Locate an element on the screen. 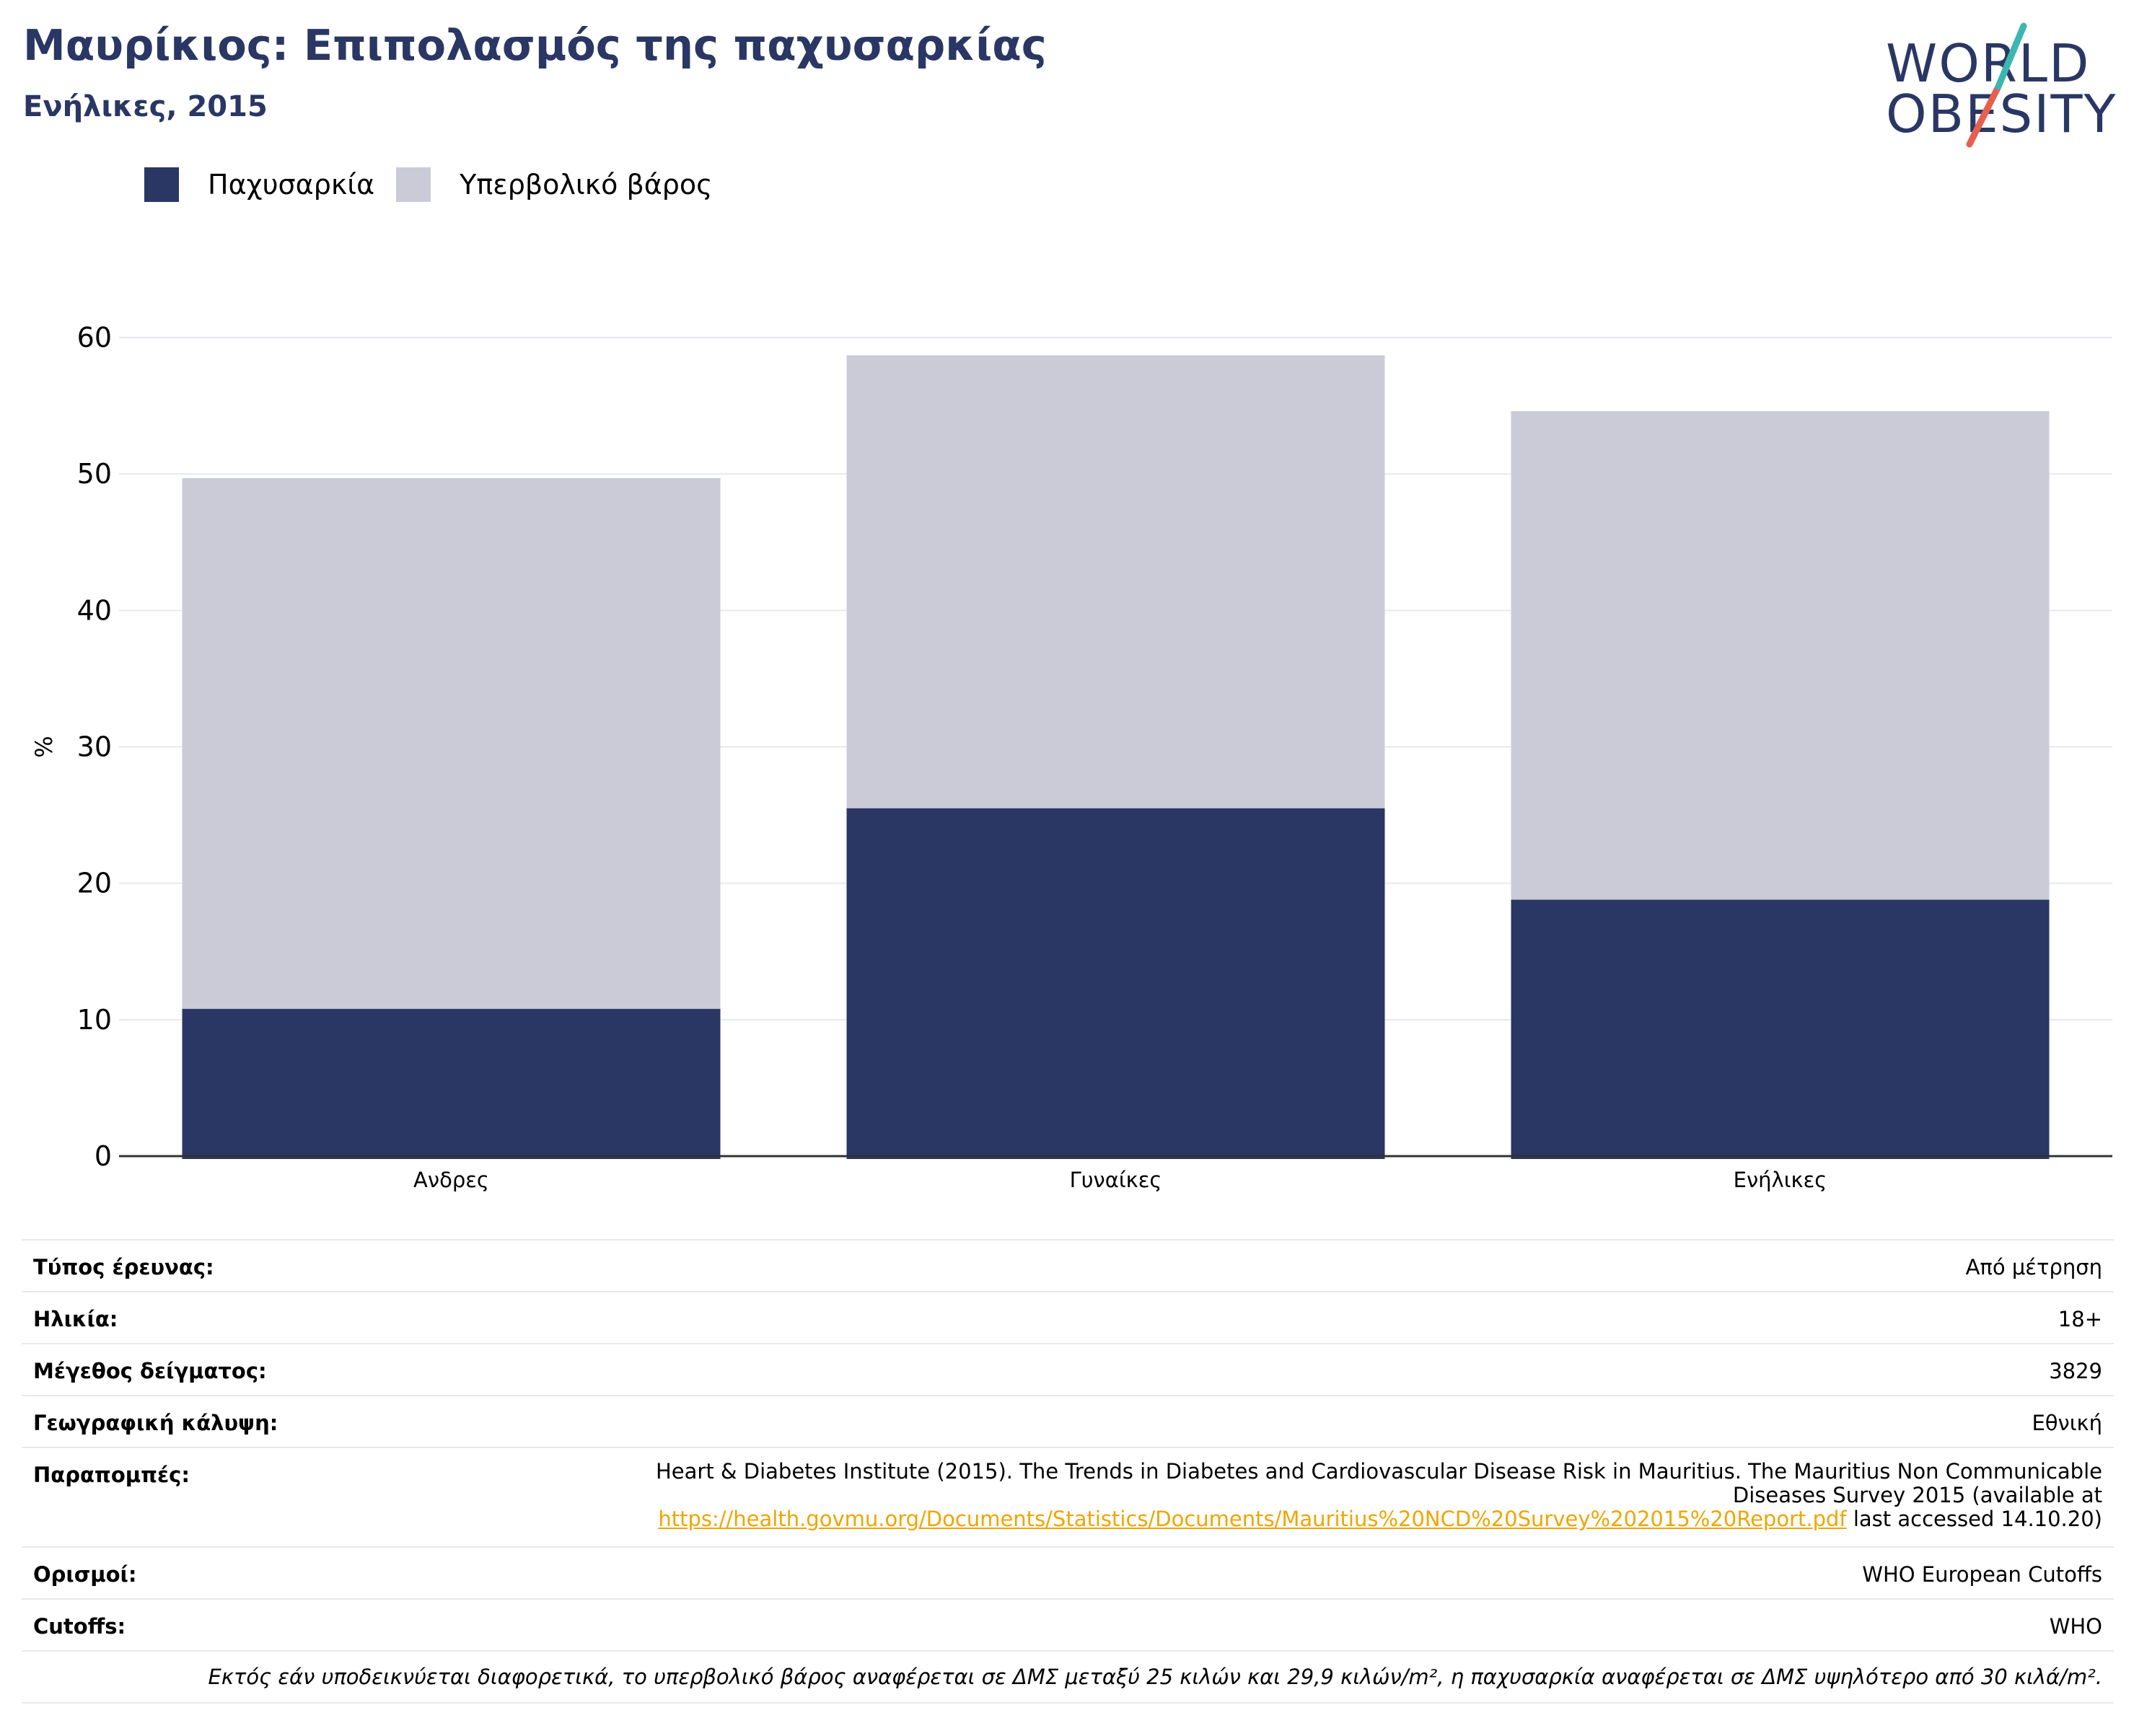  meta-label: Ηλικία: is located at coordinates (75, 1319).